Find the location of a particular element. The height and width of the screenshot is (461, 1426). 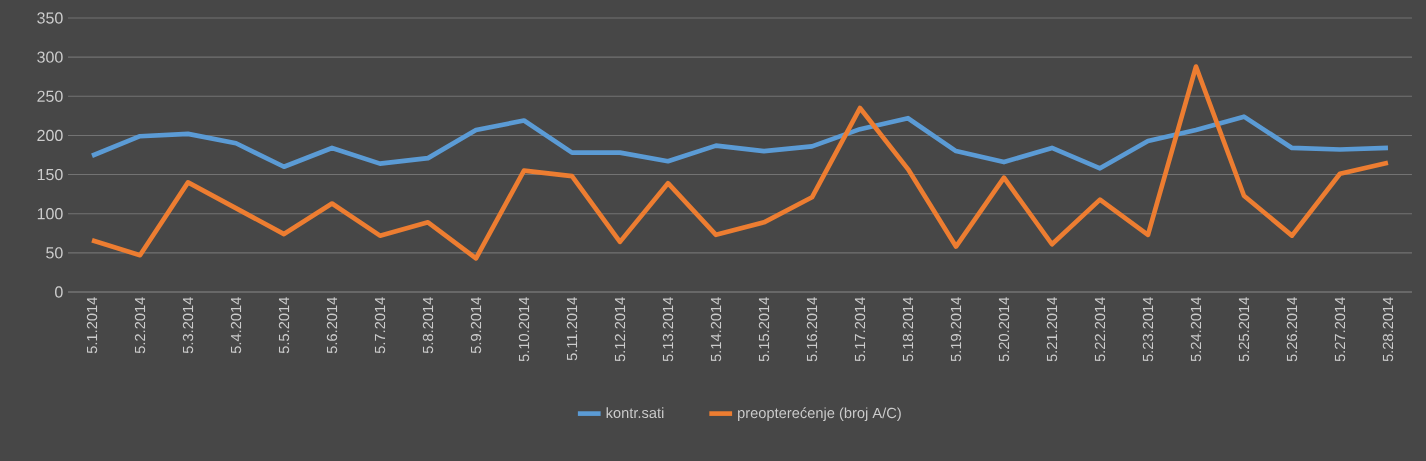

x-tick-label: 5.9.2014 is located at coordinates (476, 325).